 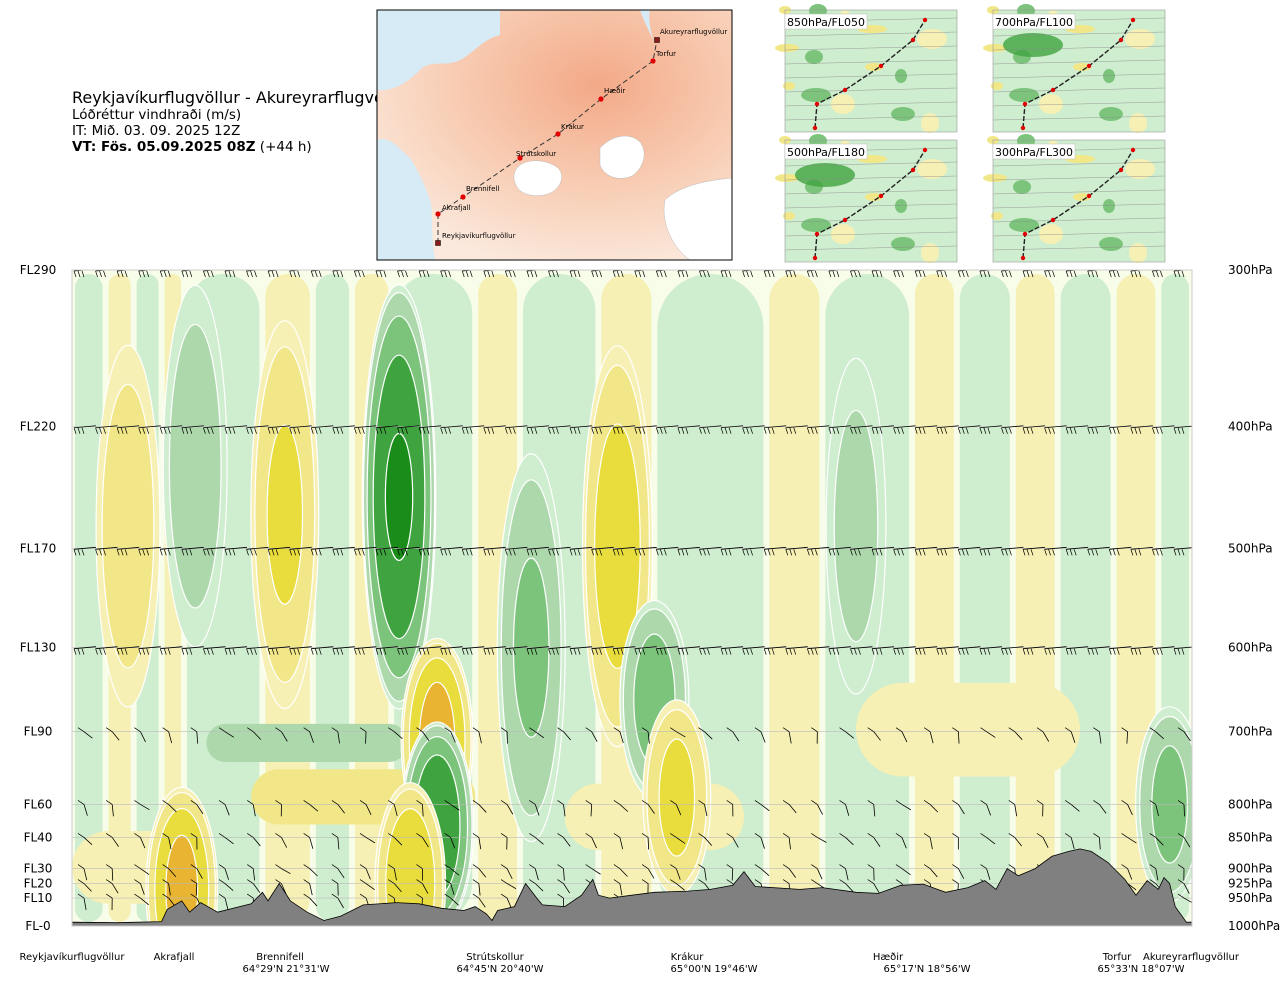 I want to click on route-point-coord: 65°17'N 18°56'W, so click(x=927, y=969).